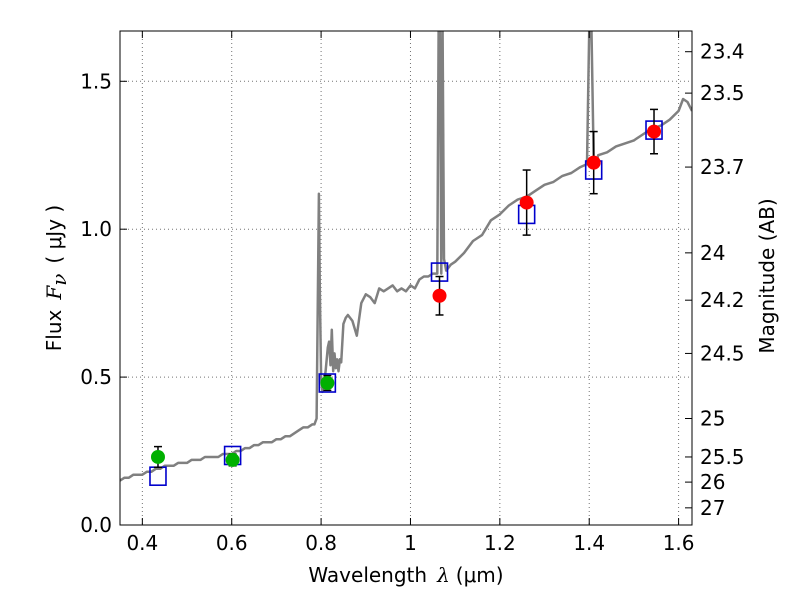  I want to click on y-axis-label-unit: ( μJy ), so click(54, 234).